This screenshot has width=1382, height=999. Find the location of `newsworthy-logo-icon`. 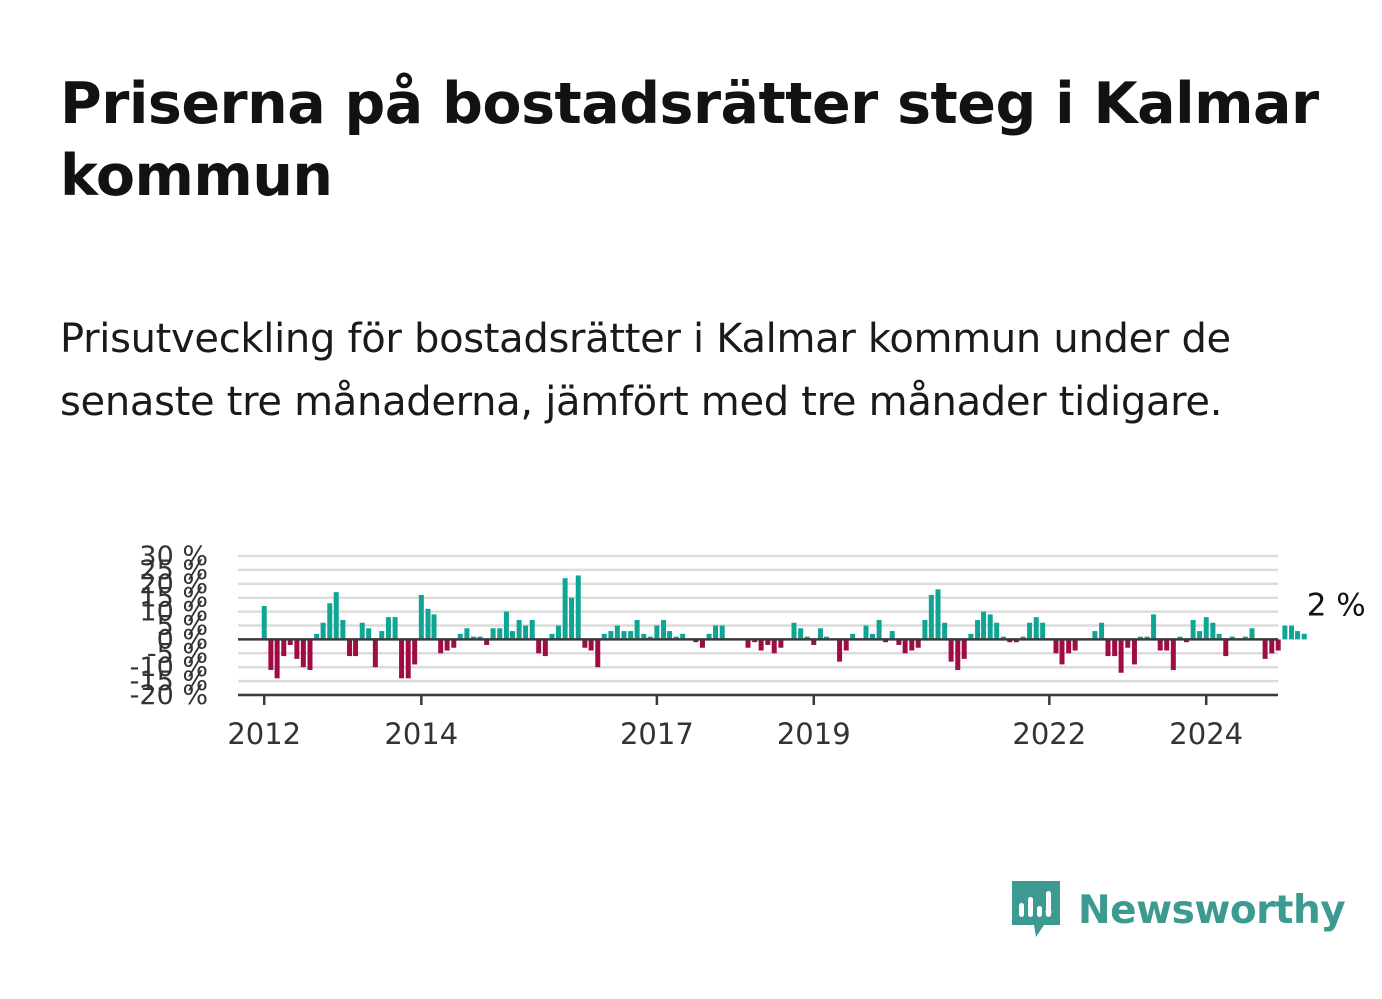

newsworthy-logo-icon is located at coordinates (1036, 909).